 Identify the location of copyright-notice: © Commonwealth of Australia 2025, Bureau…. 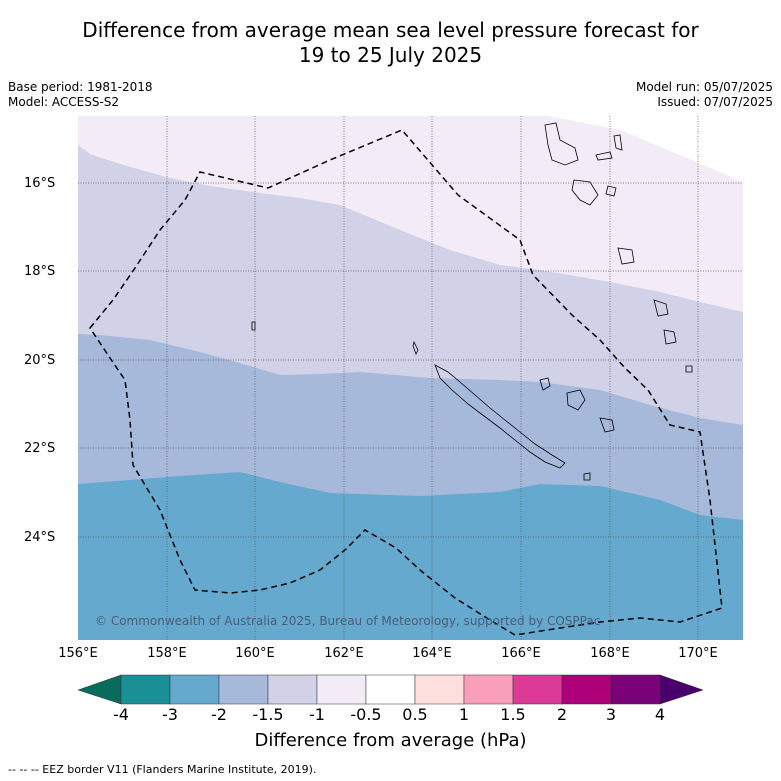
(348, 621).